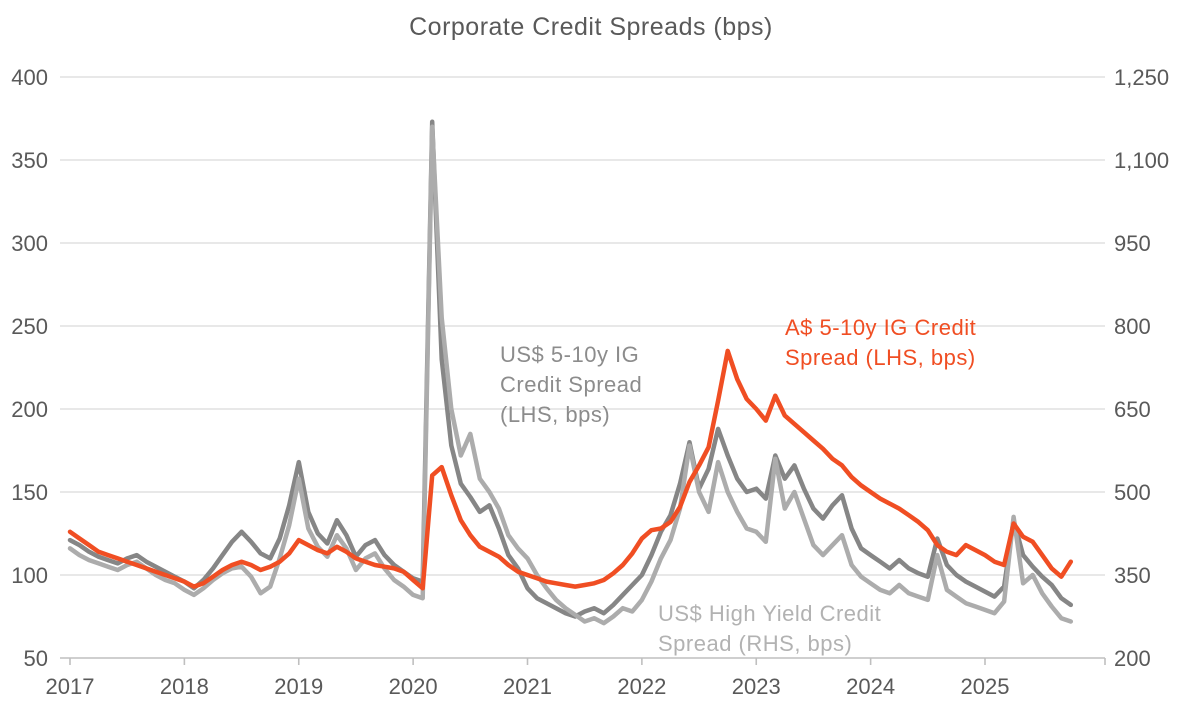 Image resolution: width=1182 pixels, height=708 pixels. Describe the element at coordinates (755, 643) in the screenshot. I see `series-label: Spread (RHS, bps)` at that location.